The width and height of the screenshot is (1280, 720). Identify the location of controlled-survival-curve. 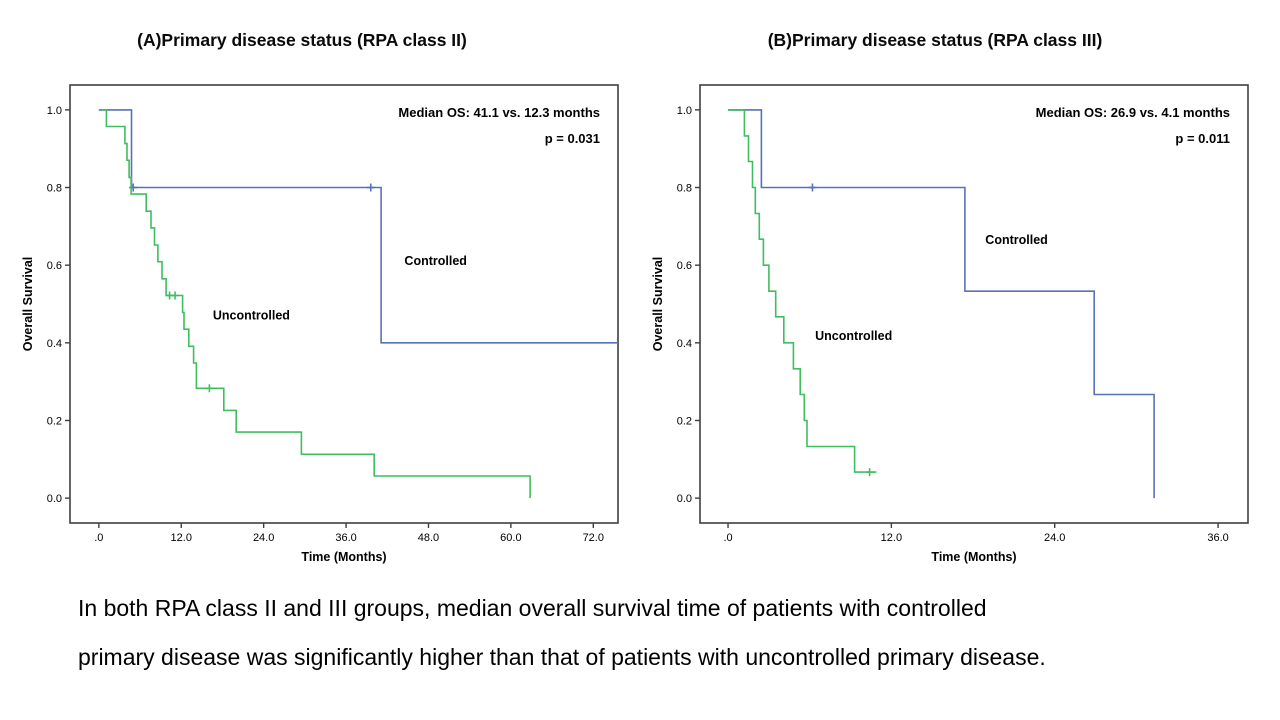
(358, 226).